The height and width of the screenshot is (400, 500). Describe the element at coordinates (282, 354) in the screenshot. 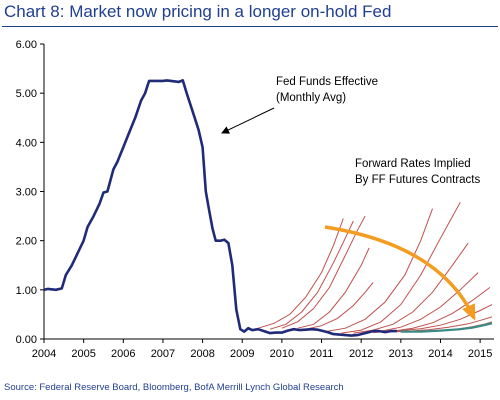

I see `x-tick-label-6: 2010` at that location.